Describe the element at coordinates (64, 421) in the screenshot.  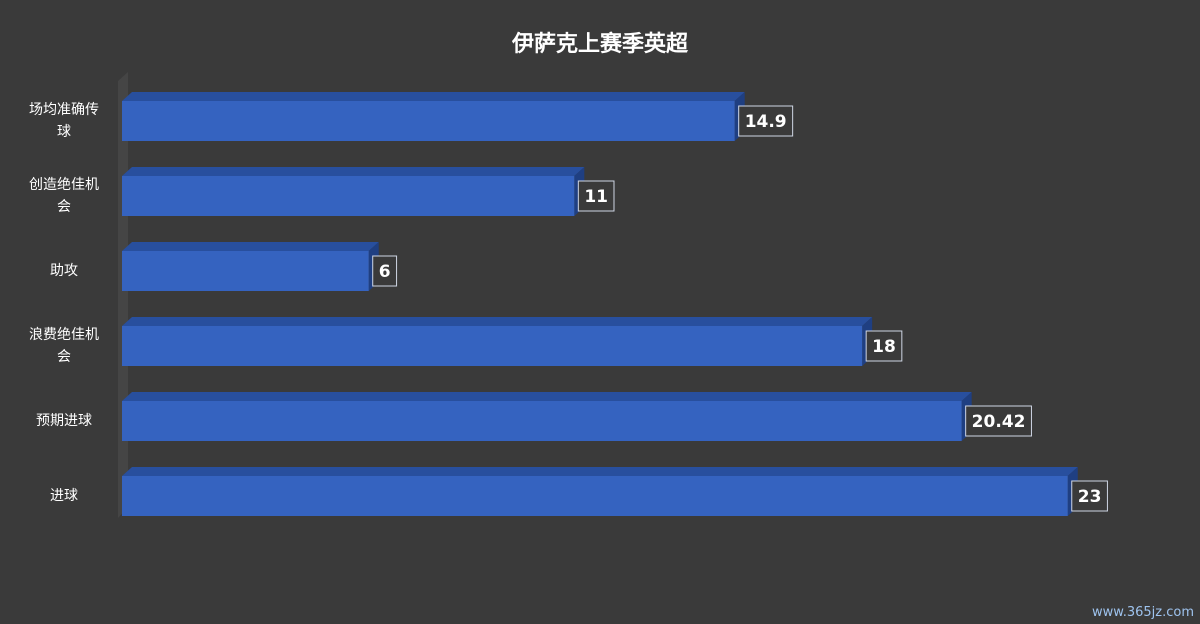
I see `y-tick-label: 预期进球` at that location.